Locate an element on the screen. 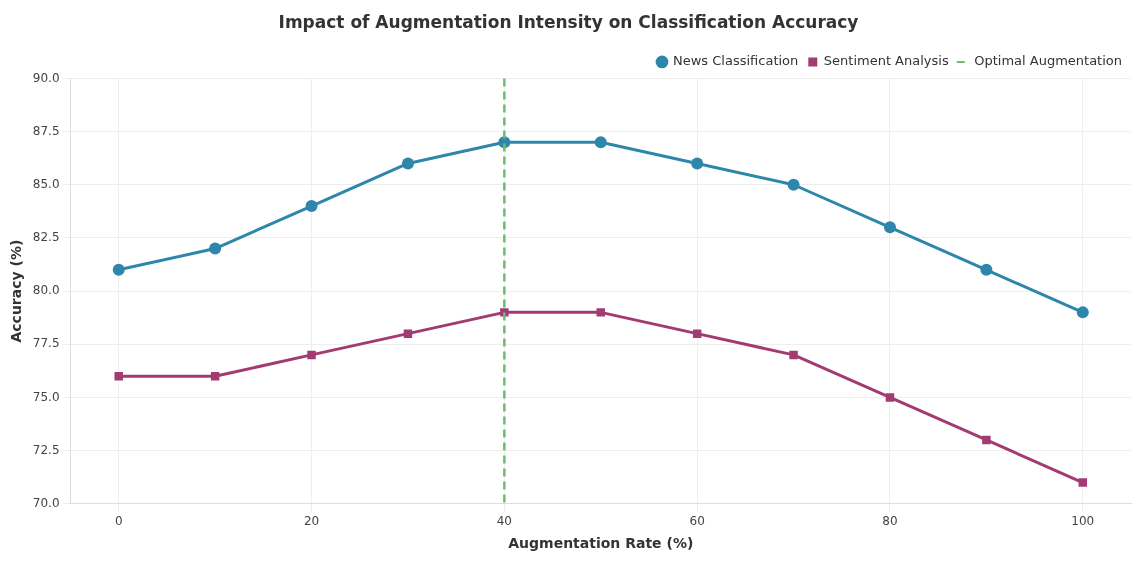  y-tick-label: 82.5 is located at coordinates (46, 237).